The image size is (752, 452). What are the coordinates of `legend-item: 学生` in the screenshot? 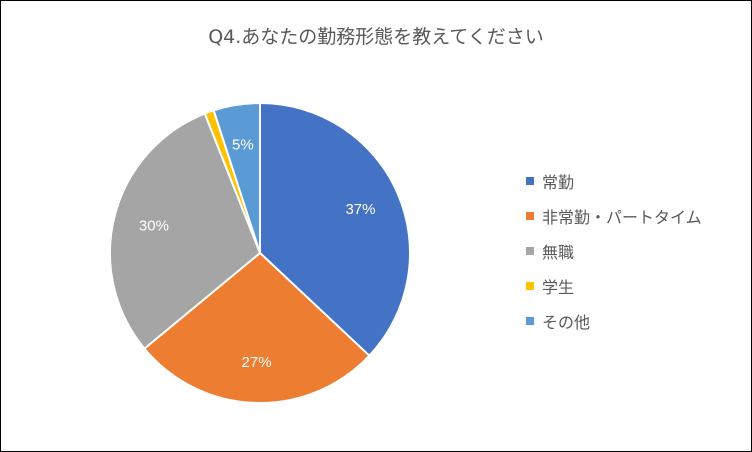 It's located at (614, 286).